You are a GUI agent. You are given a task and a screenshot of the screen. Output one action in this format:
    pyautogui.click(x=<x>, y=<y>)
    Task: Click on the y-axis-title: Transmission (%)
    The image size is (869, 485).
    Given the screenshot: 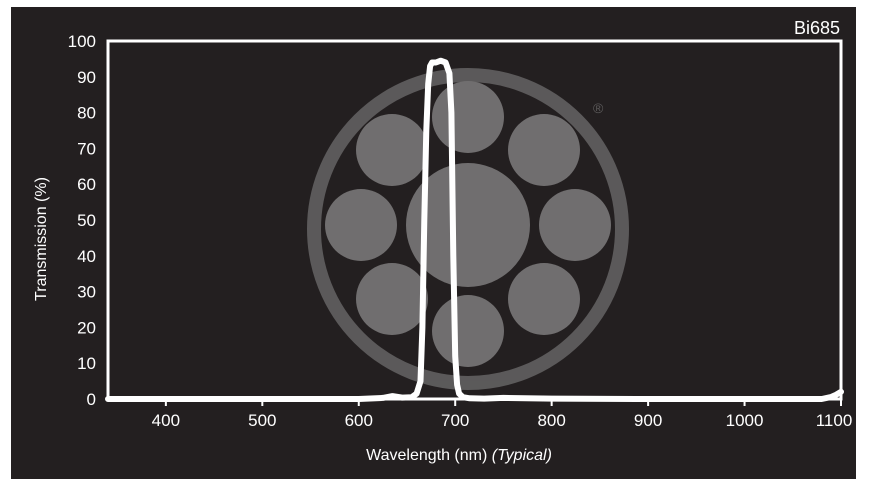 What is the action you would take?
    pyautogui.click(x=41, y=239)
    